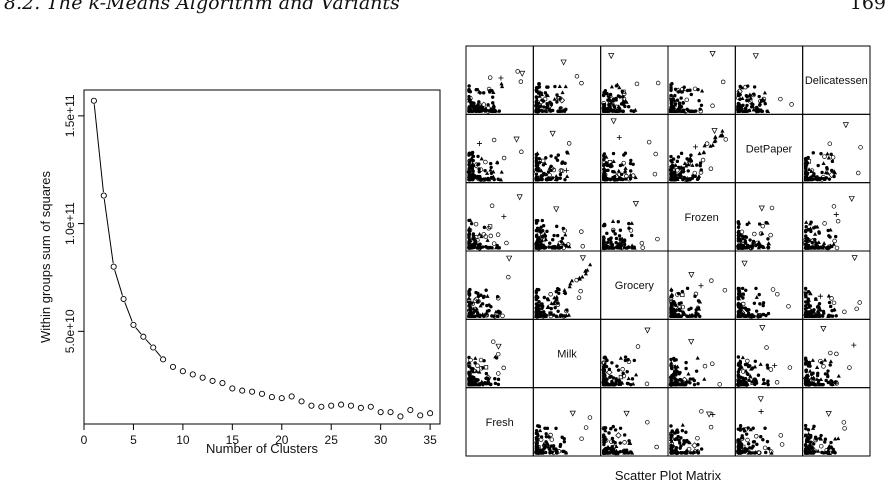 The width and height of the screenshot is (892, 500). I want to click on plus-point, so click(836, 214).